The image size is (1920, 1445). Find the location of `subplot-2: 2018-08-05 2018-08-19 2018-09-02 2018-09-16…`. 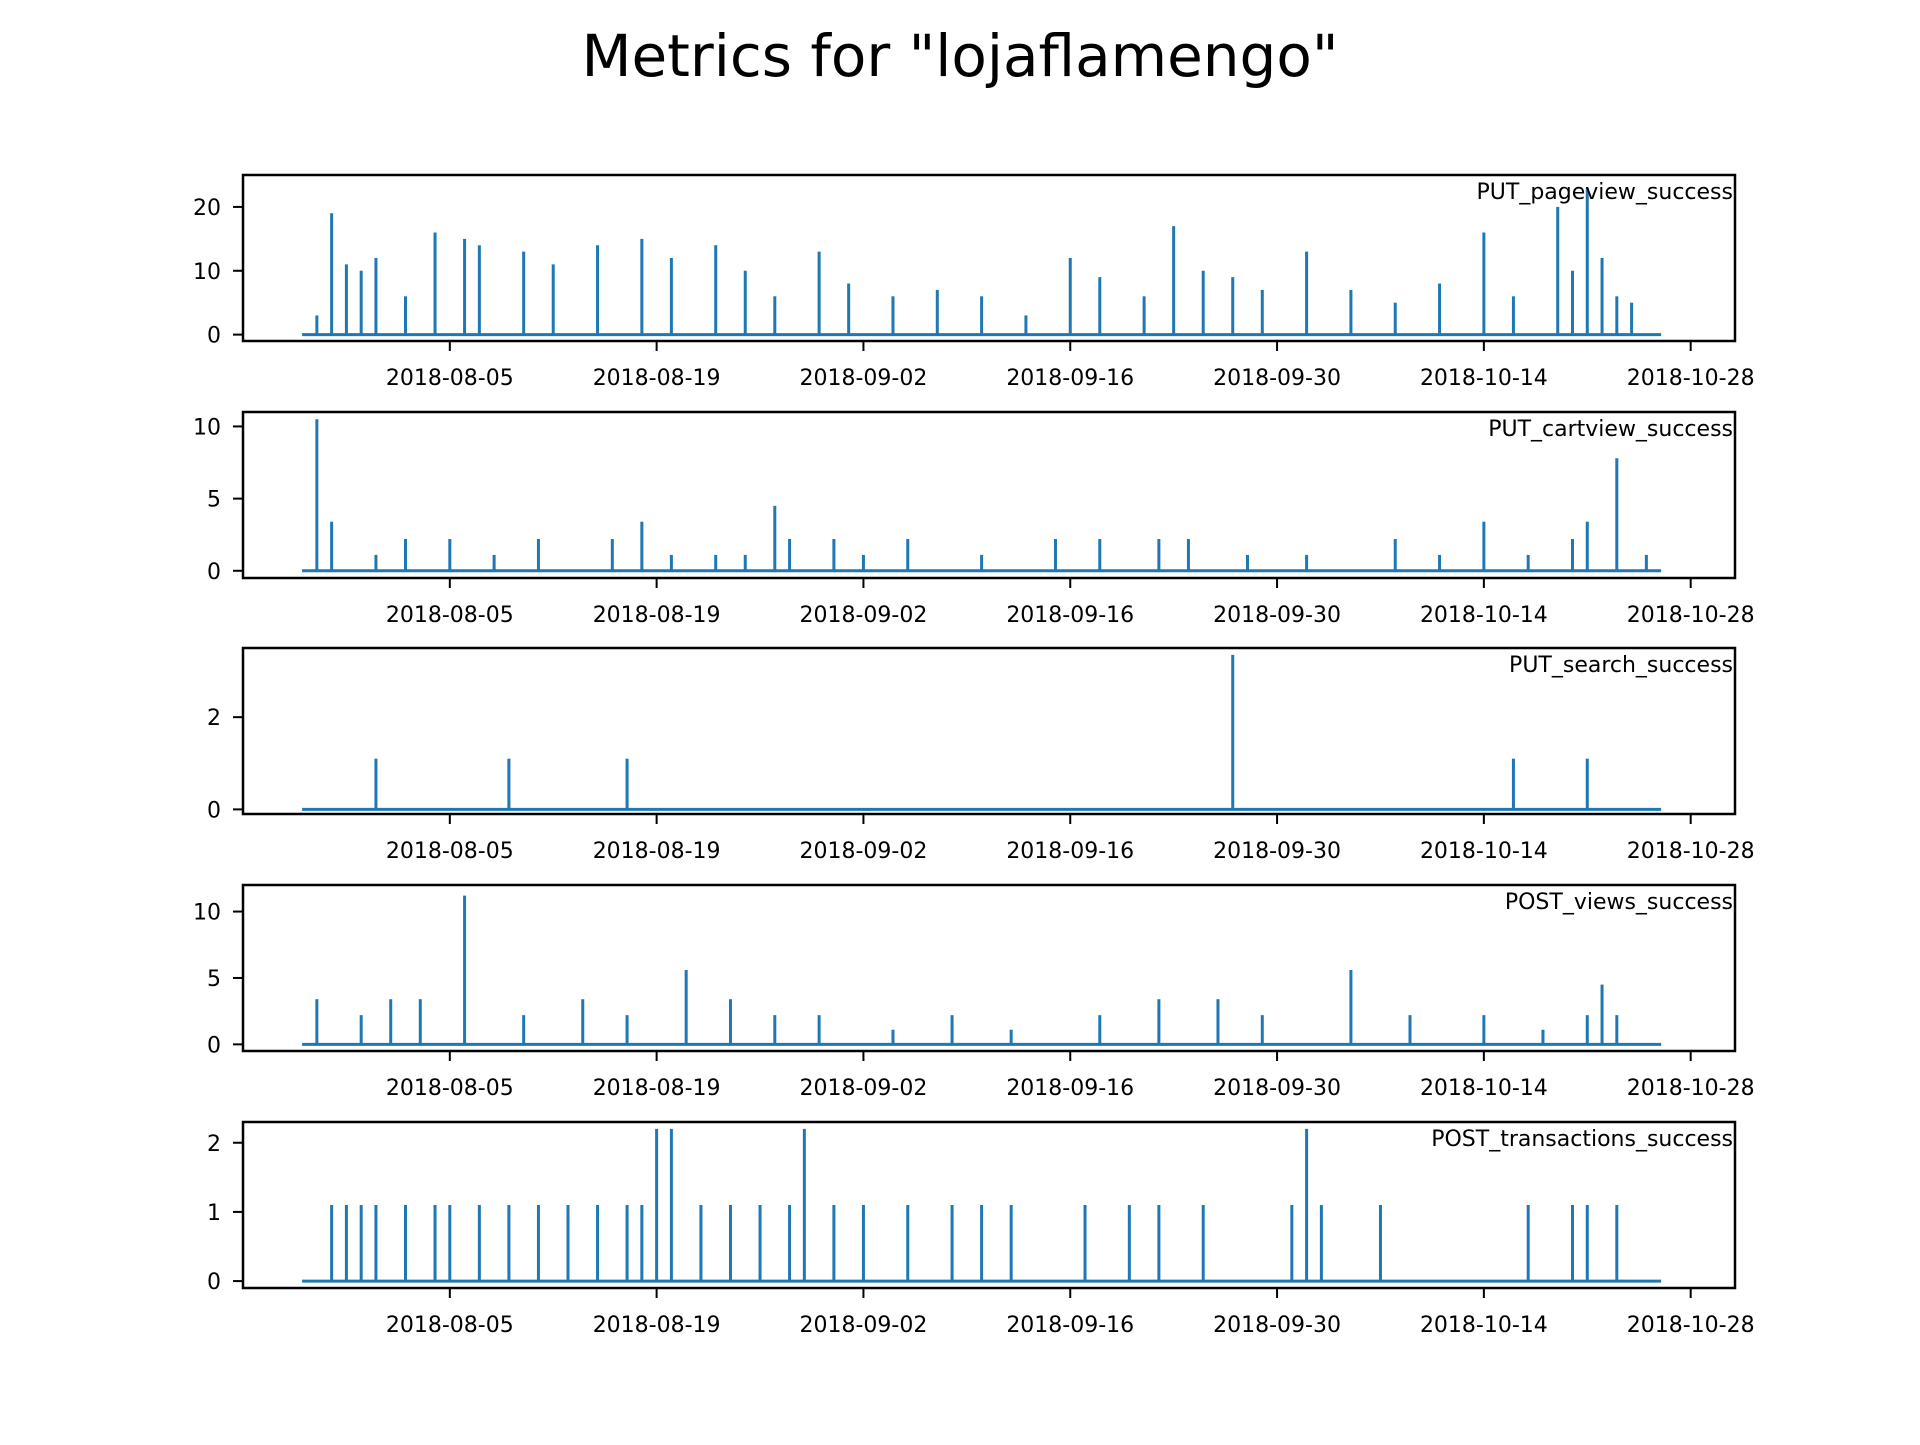

subplot-2: 2018-08-05 2018-08-19 2018-09-02 2018-09-16… is located at coordinates (974, 519).